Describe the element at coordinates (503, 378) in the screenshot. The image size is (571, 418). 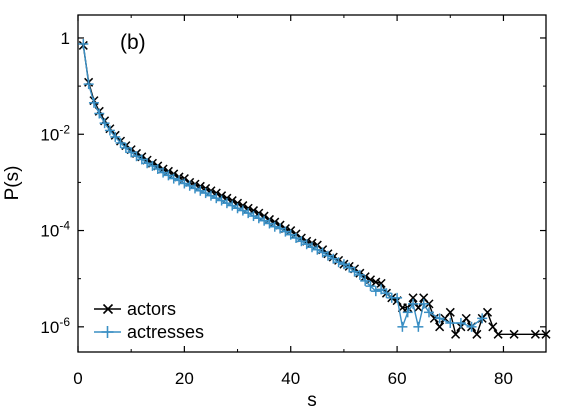
I see `x-tick-label: 80` at that location.